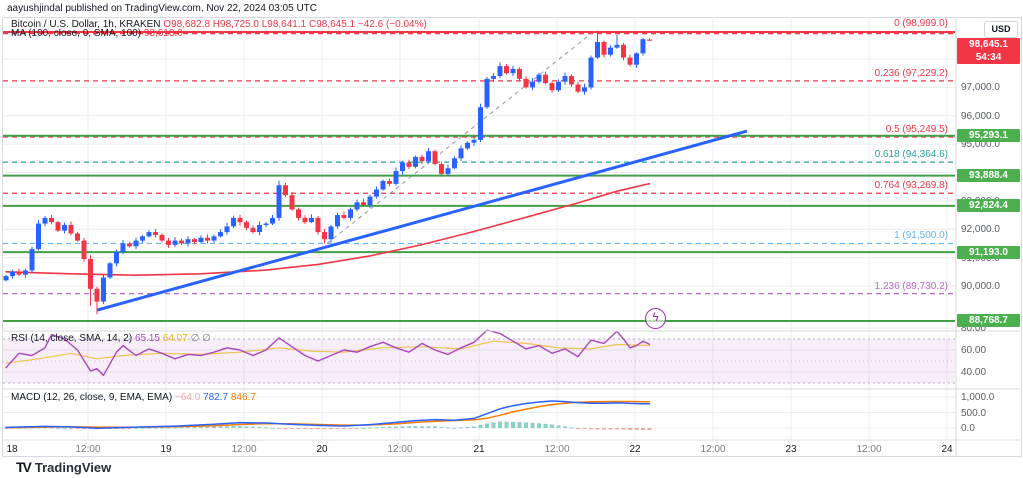 The image size is (1023, 478). I want to click on change-value: −42.6 (−0.04%), so click(392, 24).